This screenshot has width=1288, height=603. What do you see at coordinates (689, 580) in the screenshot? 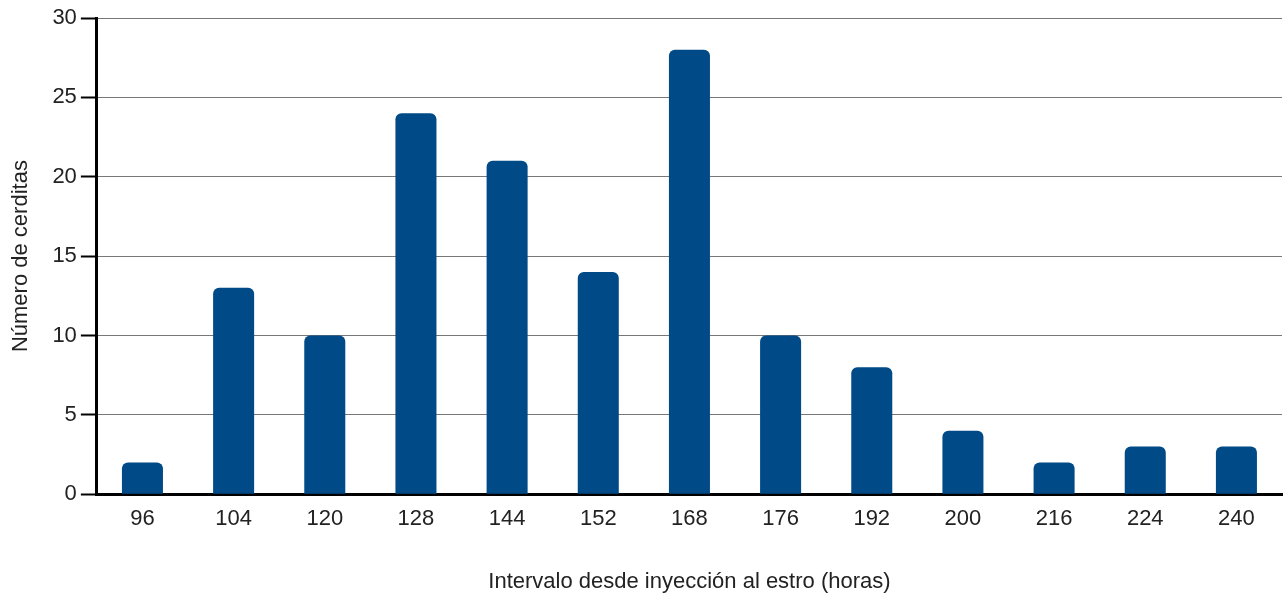
I see `x-axis-title: Intervalo desde inyección al estro (horas)` at bounding box center [689, 580].